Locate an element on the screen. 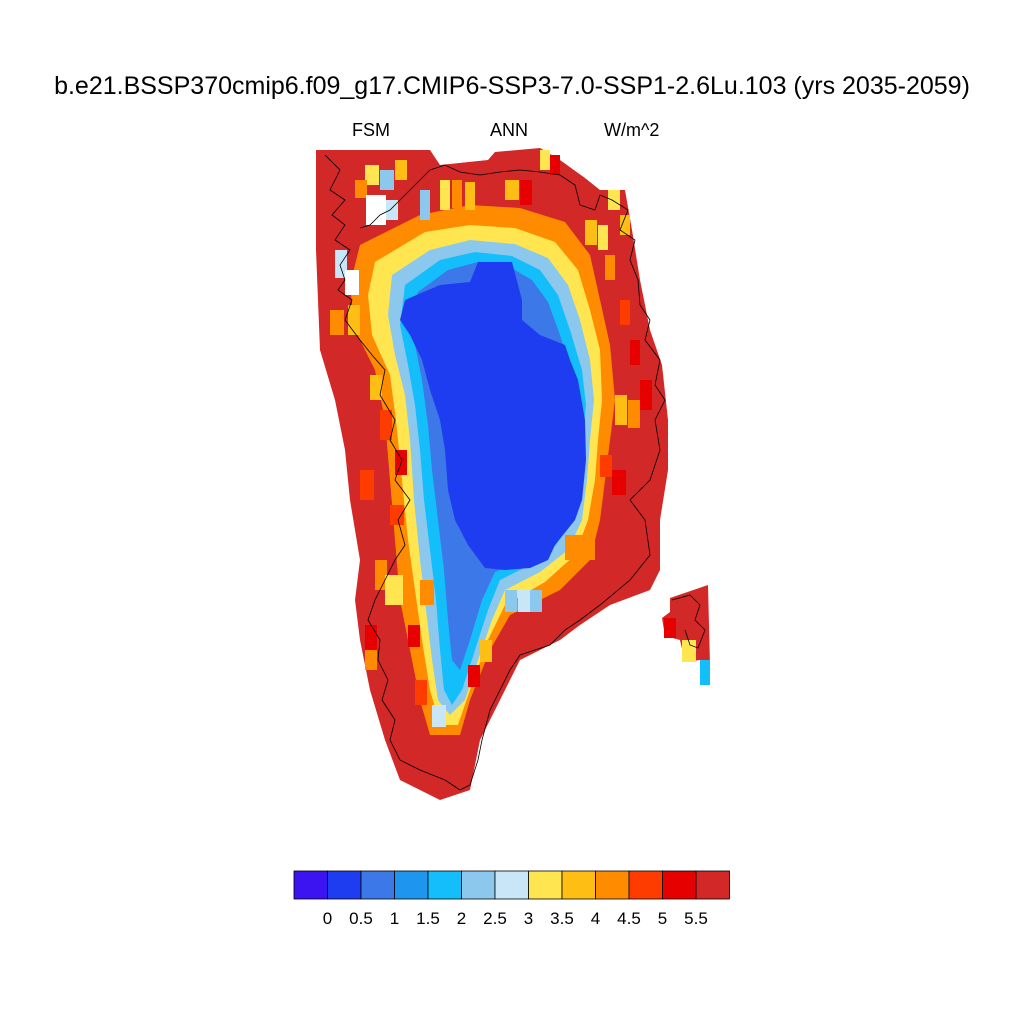 Image resolution: width=1024 pixels, height=1024 pixels. colorbar-label: 2 is located at coordinates (461, 918).